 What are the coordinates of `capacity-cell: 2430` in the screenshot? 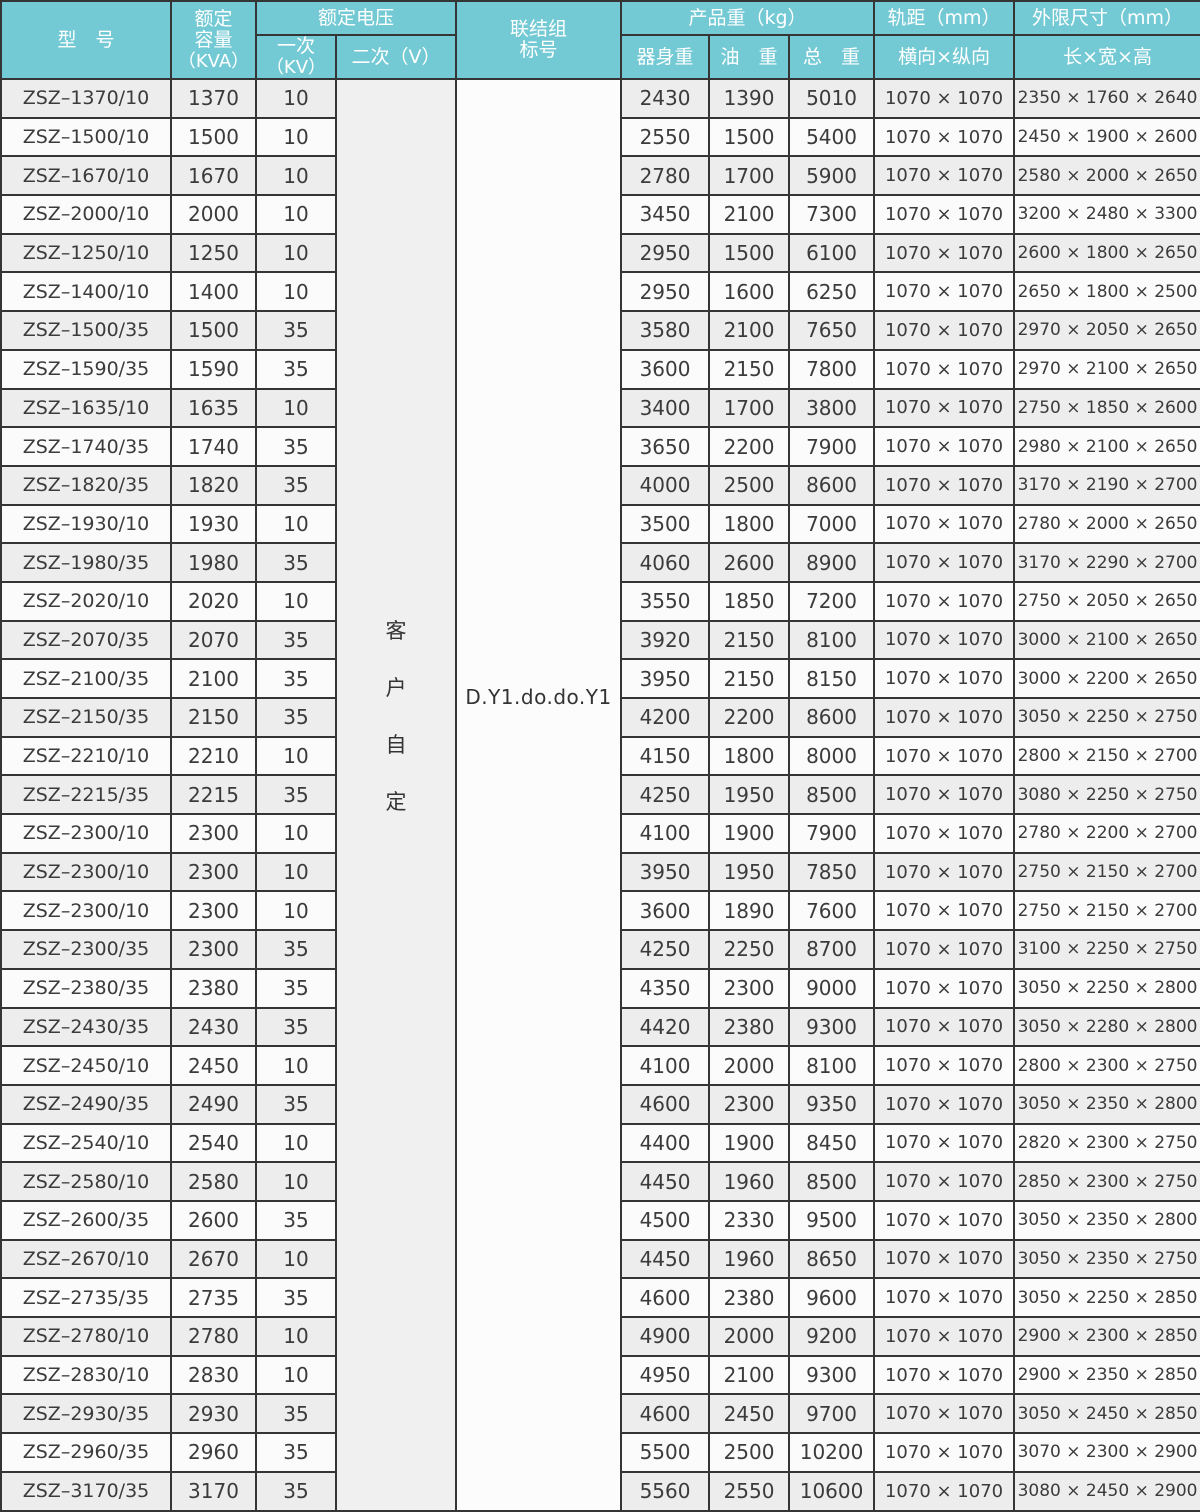 It's located at (213, 1027).